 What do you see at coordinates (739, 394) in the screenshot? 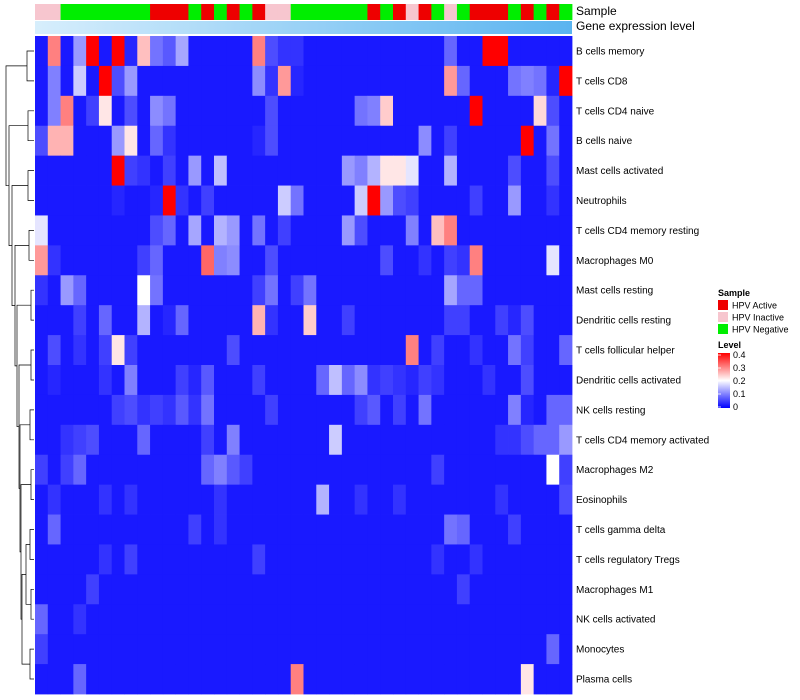
I see `legend-level-label: 0.1` at bounding box center [739, 394].